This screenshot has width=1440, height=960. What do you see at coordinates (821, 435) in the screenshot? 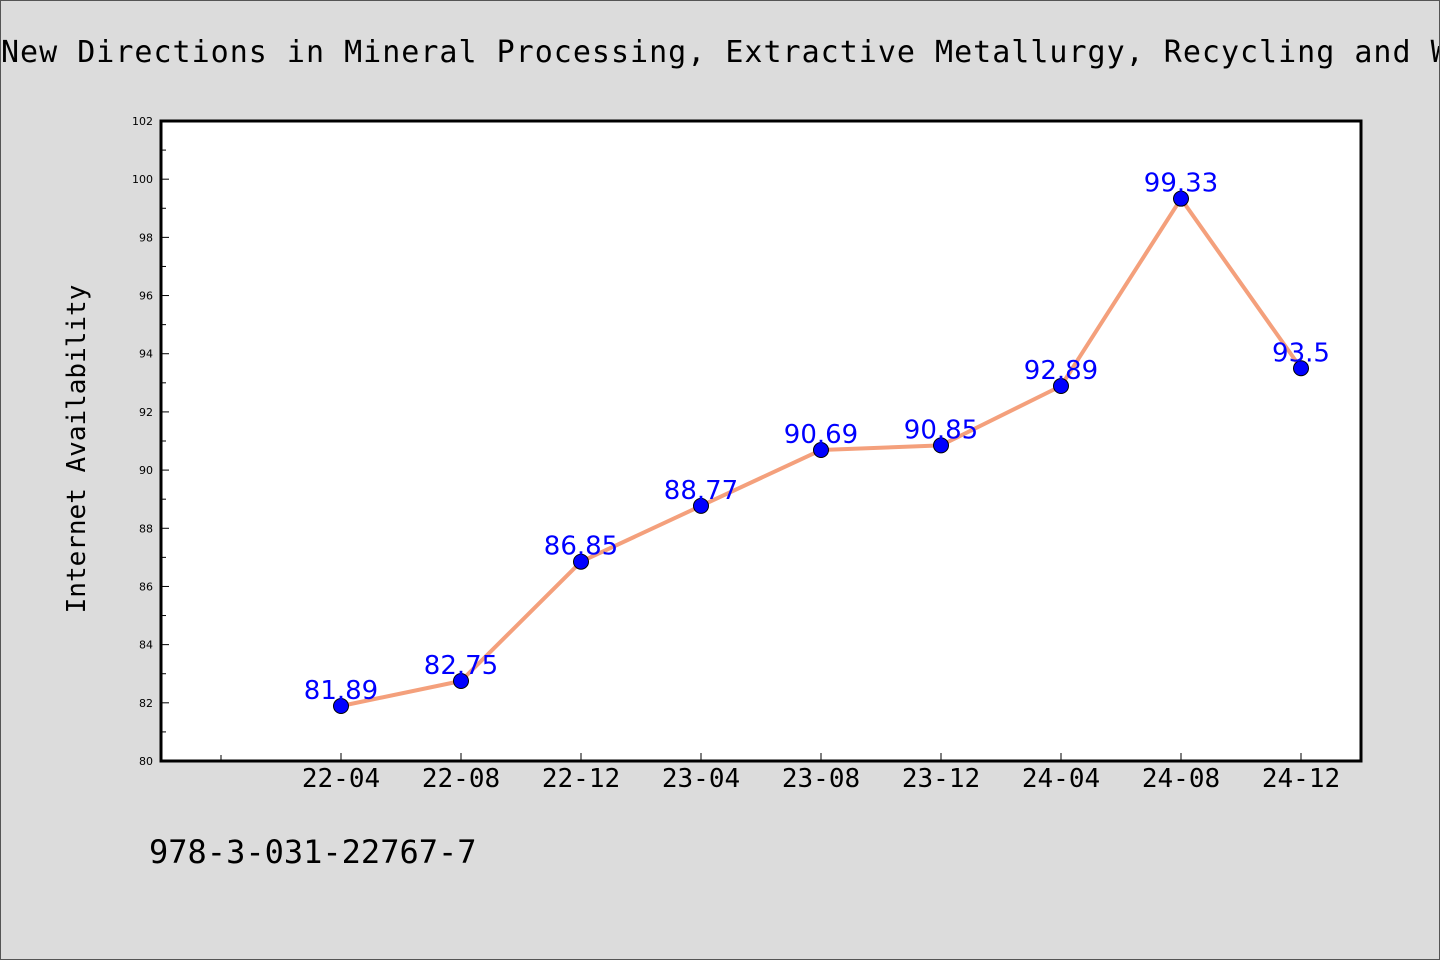
I see `data-label: 90.69` at bounding box center [821, 435].